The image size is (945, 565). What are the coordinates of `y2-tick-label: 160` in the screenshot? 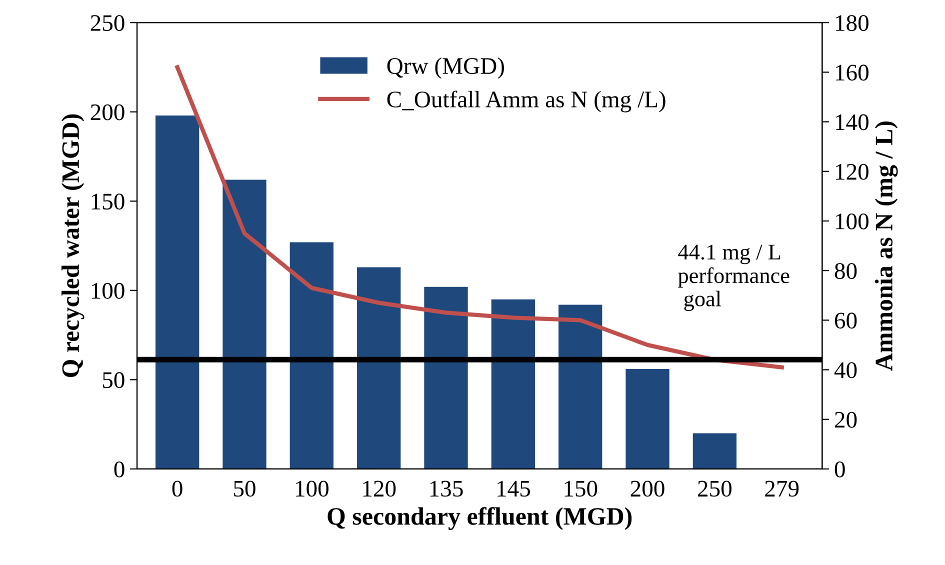 It's located at (852, 72).